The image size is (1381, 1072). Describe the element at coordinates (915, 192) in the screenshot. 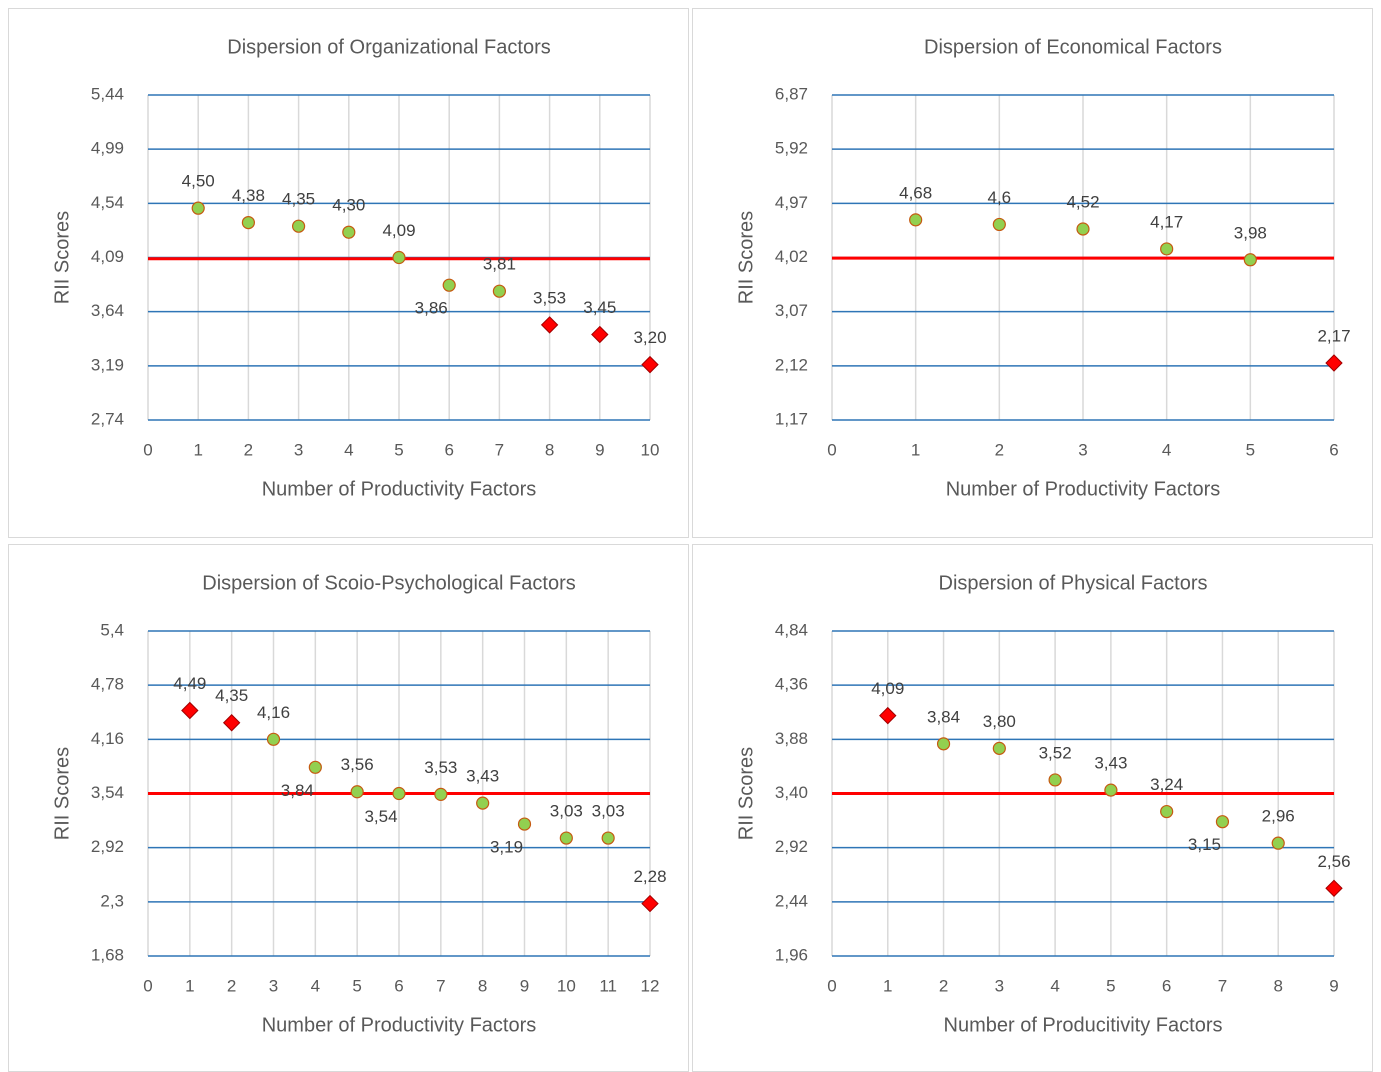

I see `data-label: 4,68` at that location.